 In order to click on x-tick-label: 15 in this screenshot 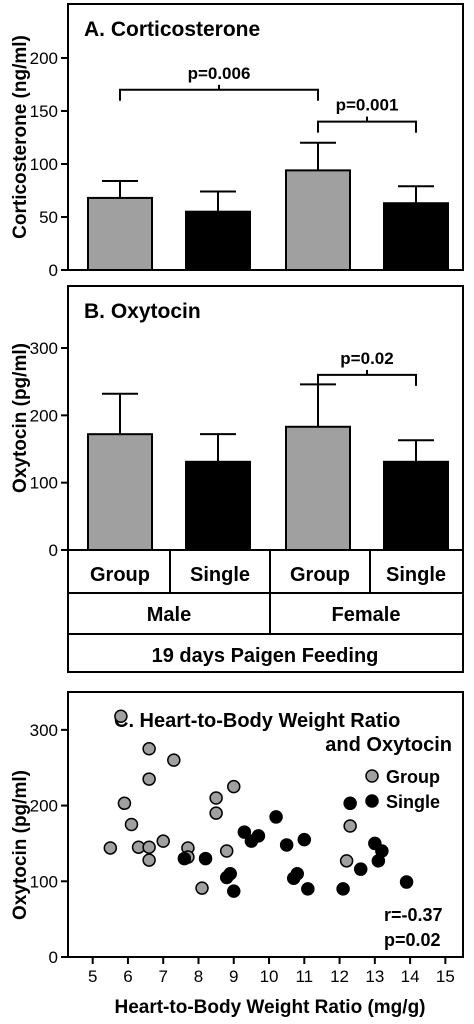, I will do `click(445, 976)`.